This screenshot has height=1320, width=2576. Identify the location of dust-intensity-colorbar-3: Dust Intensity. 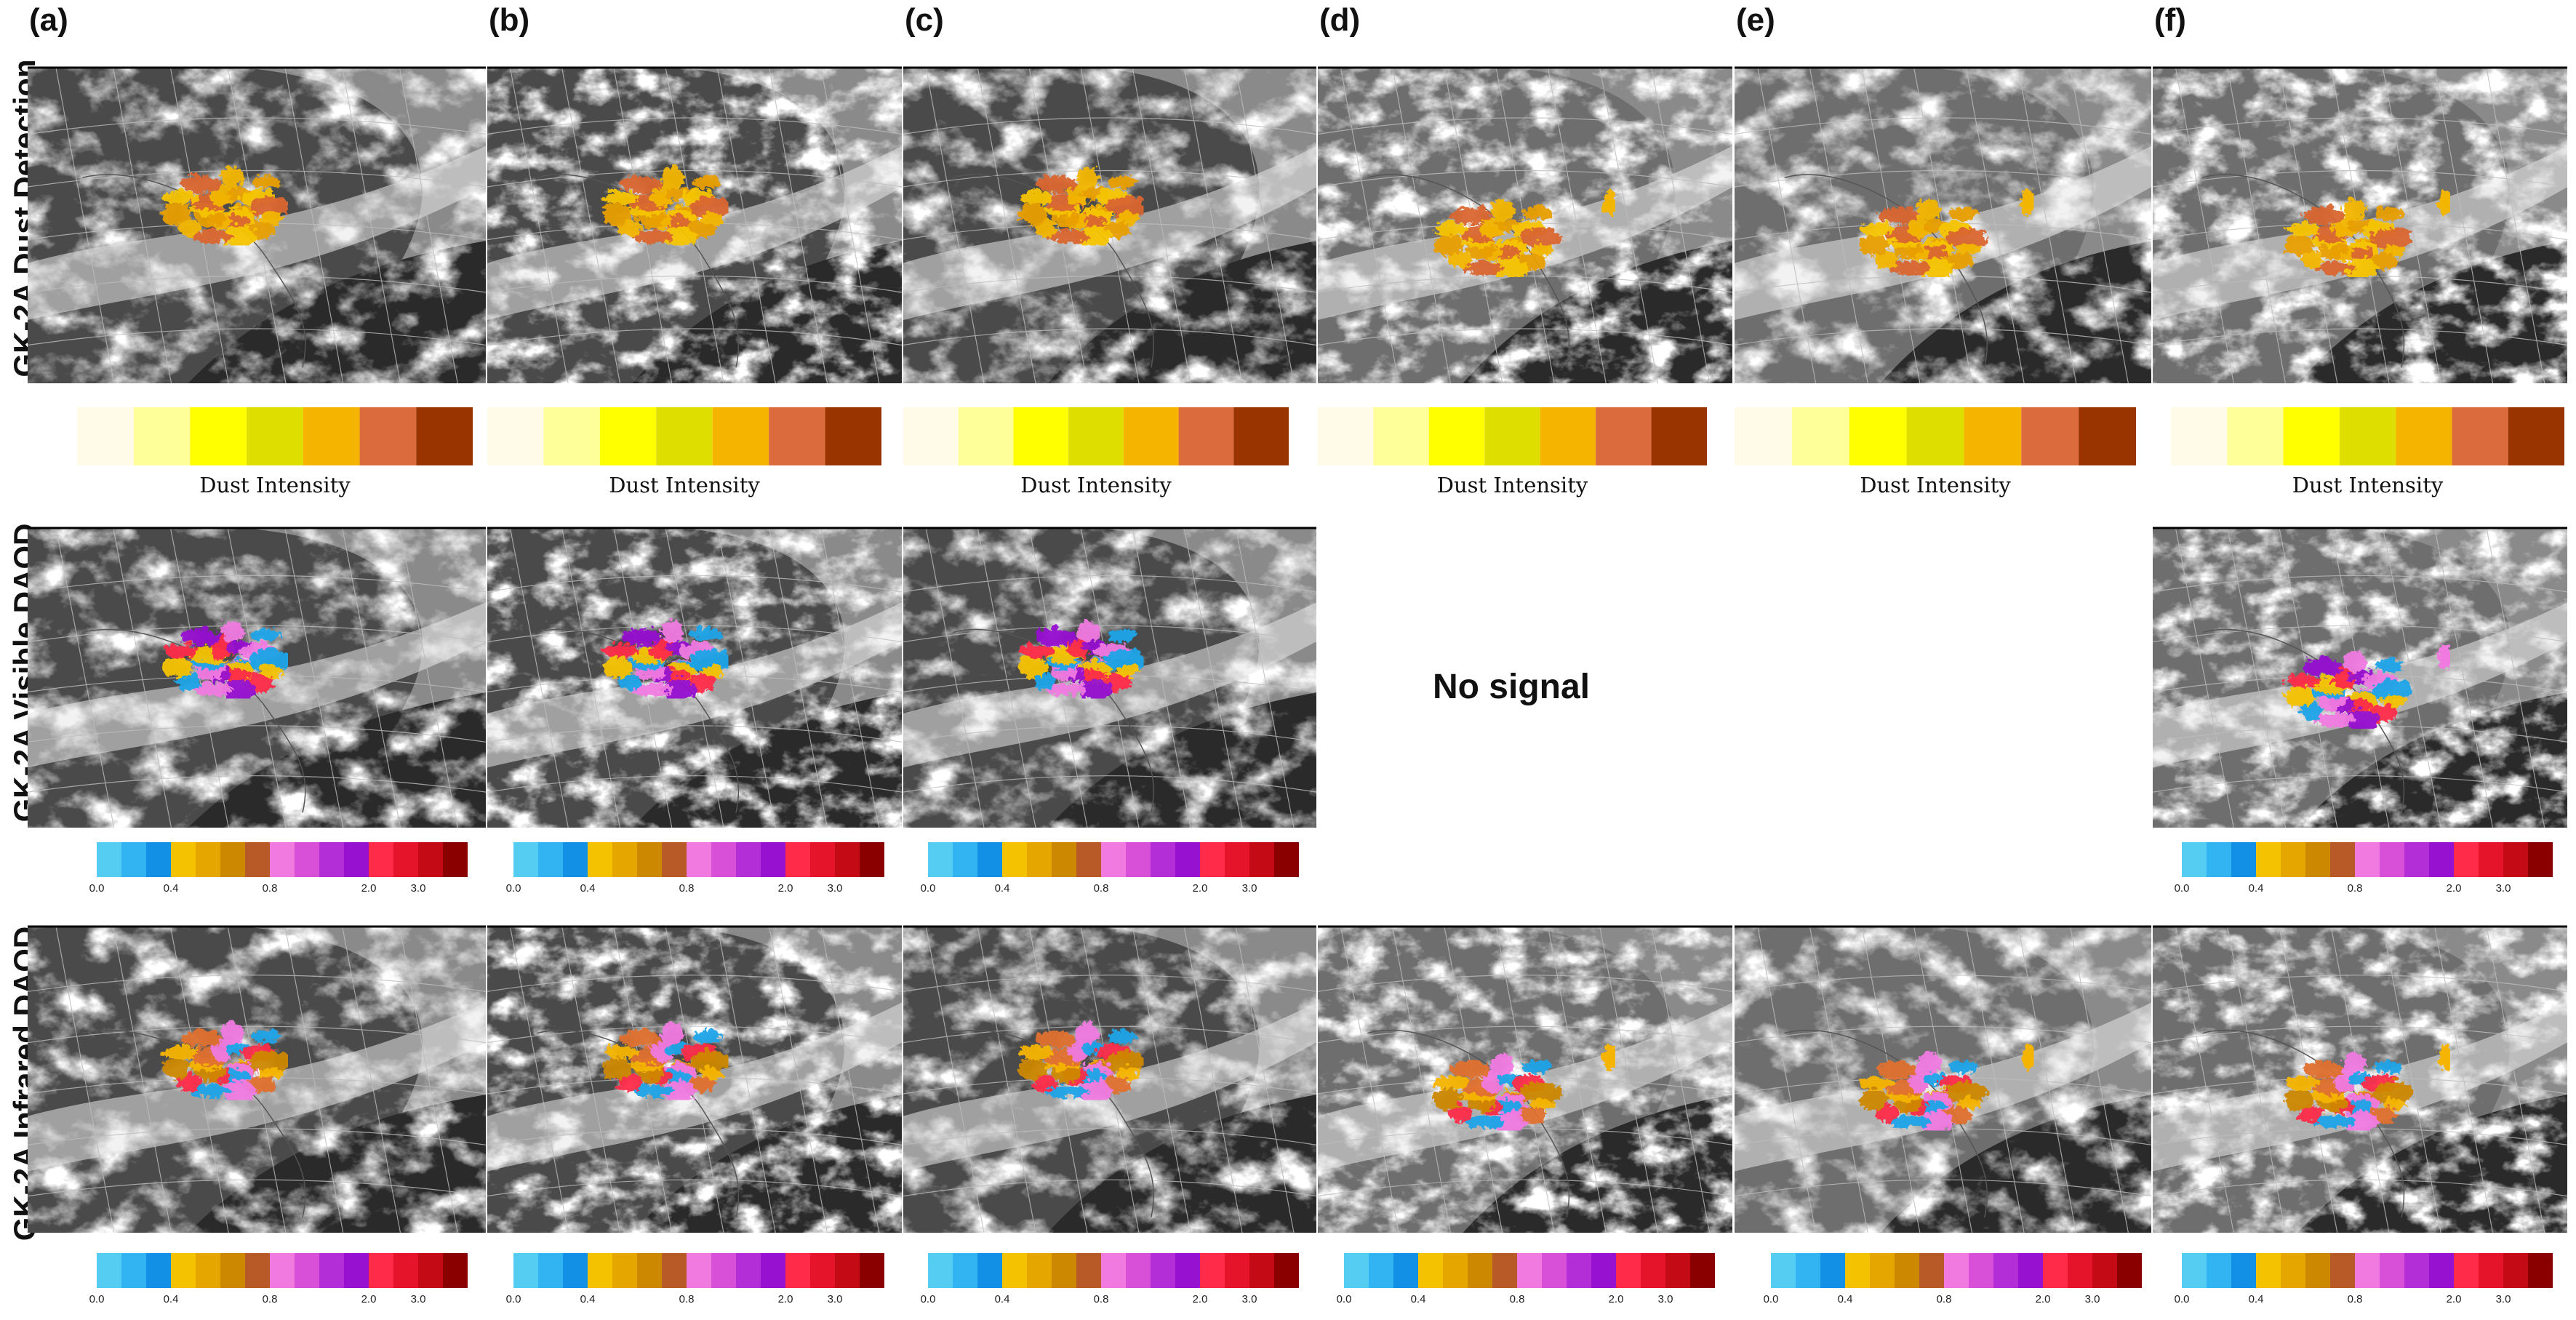
(1096, 452).